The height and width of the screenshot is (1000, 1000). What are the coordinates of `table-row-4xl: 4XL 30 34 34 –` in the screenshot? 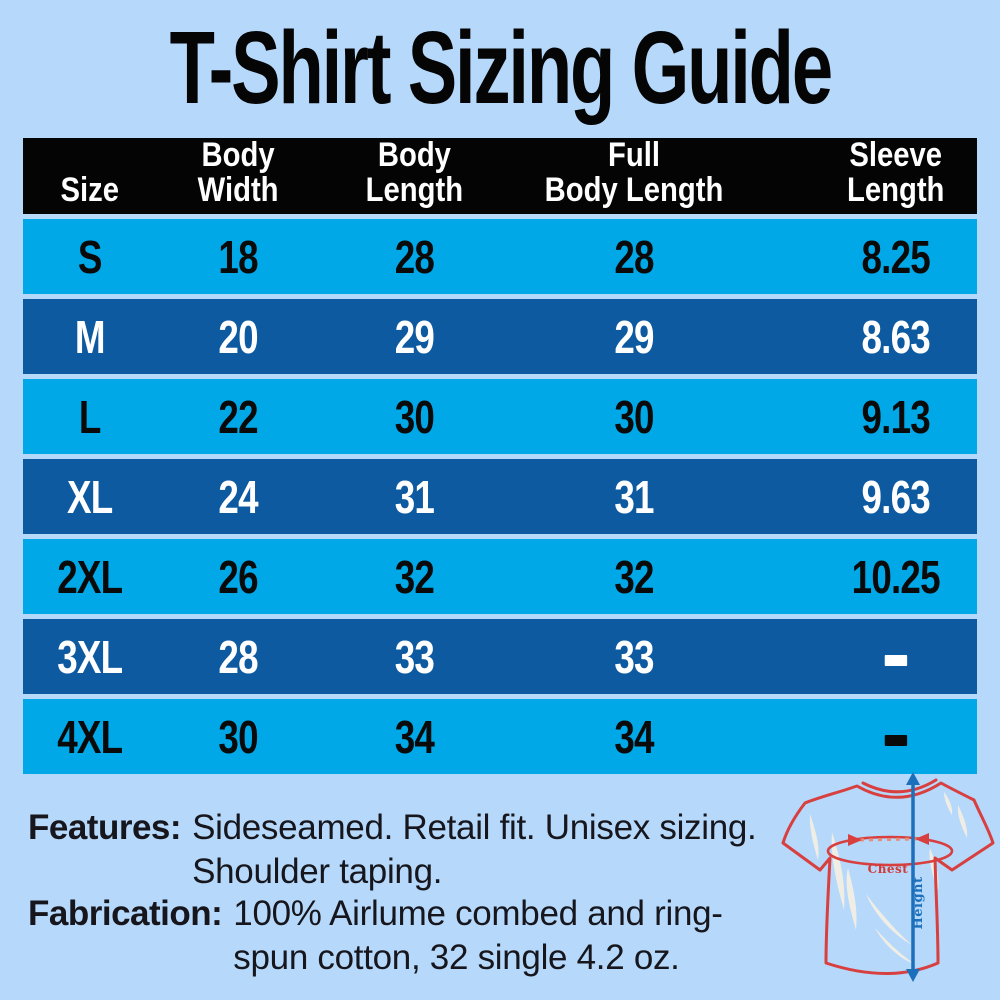 It's located at (500, 736).